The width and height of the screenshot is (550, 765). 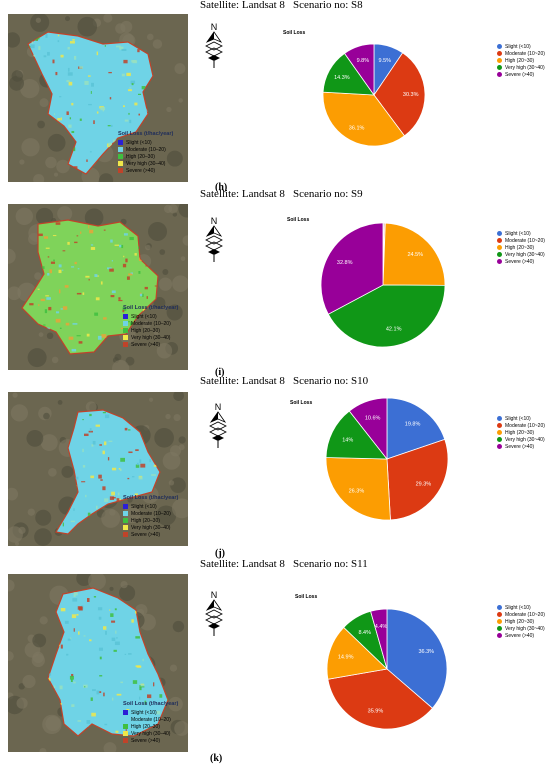 I want to click on satellite-label: Satellite: Landsat 8, so click(x=242, y=5).